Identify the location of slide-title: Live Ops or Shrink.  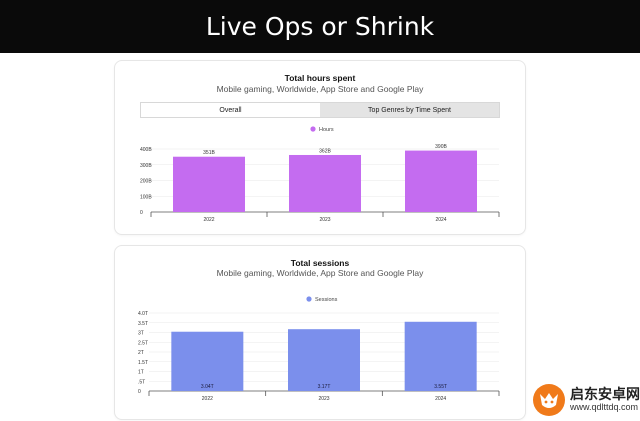
(320, 26).